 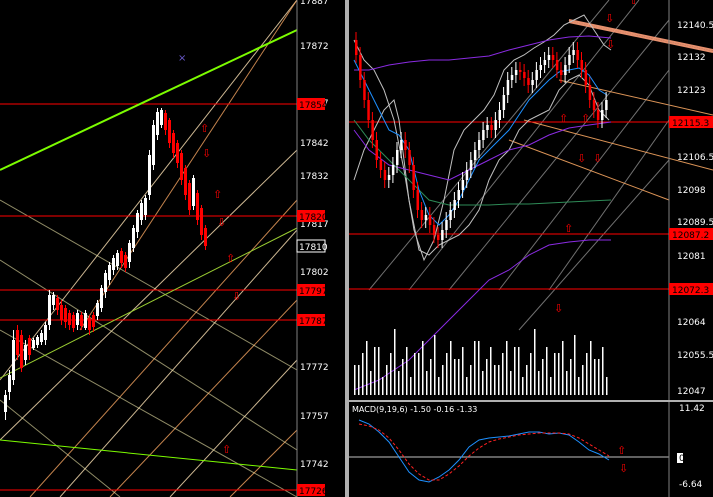 I want to click on price-tick-label: 17887, so click(x=314, y=3).